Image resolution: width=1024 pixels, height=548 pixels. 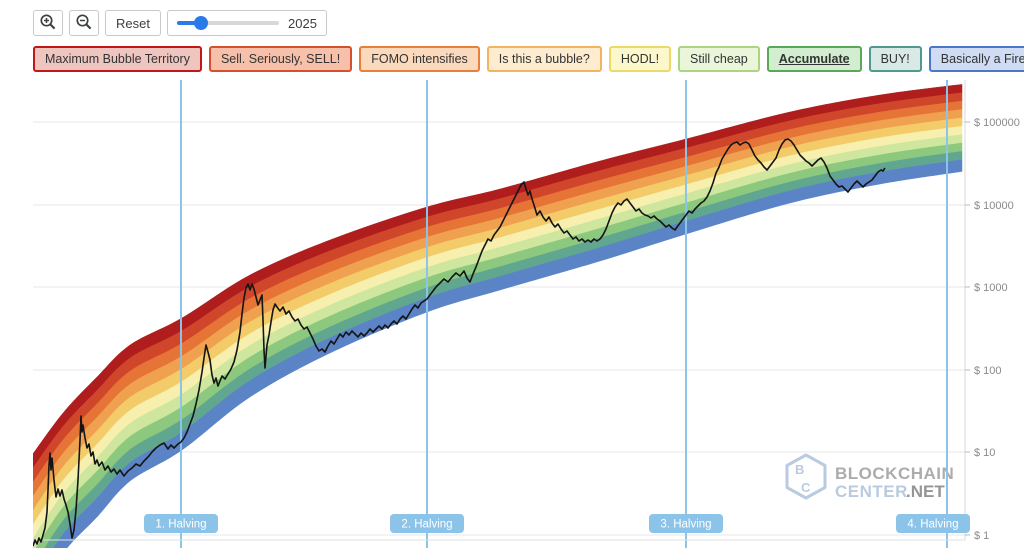 I want to click on year-slider-fill, so click(x=189, y=23).